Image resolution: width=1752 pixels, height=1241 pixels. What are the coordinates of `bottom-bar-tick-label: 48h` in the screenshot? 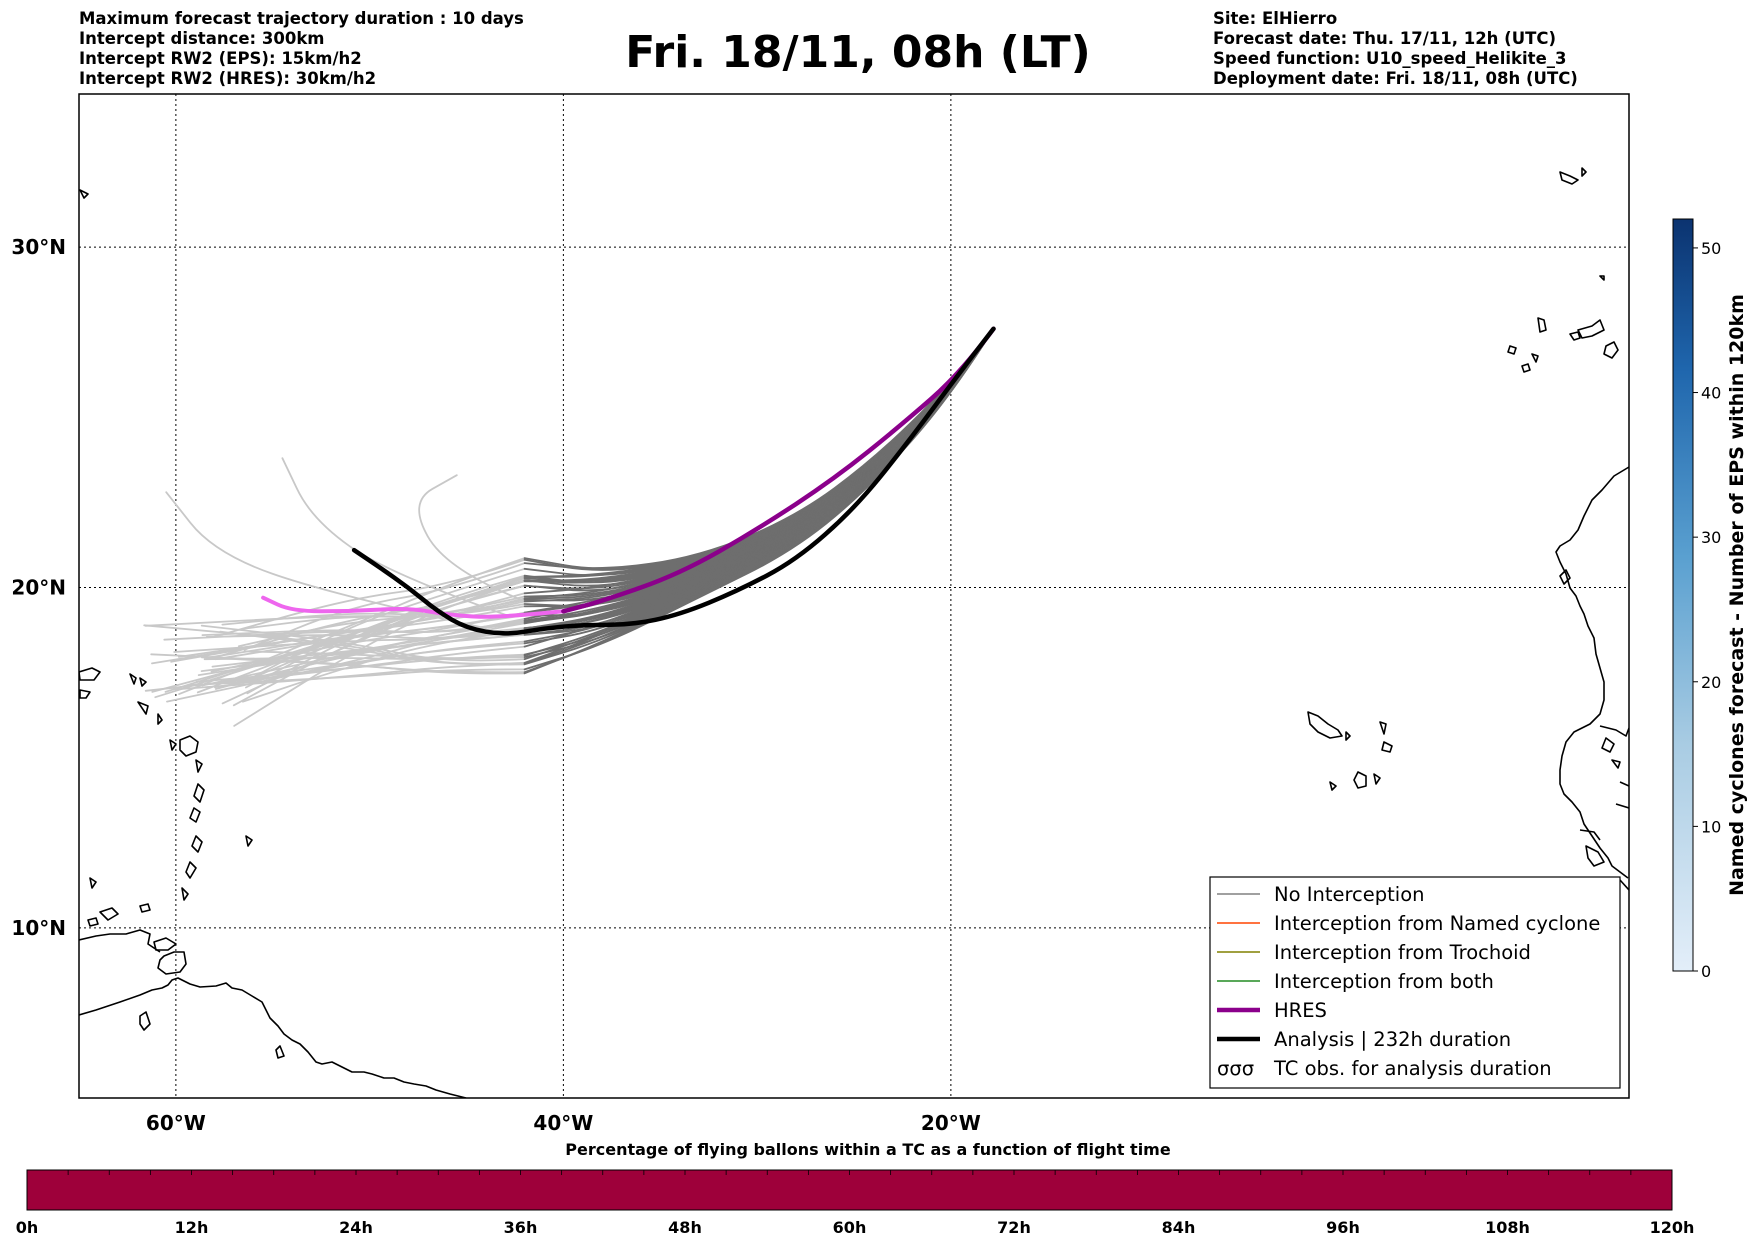 It's located at (685, 1227).